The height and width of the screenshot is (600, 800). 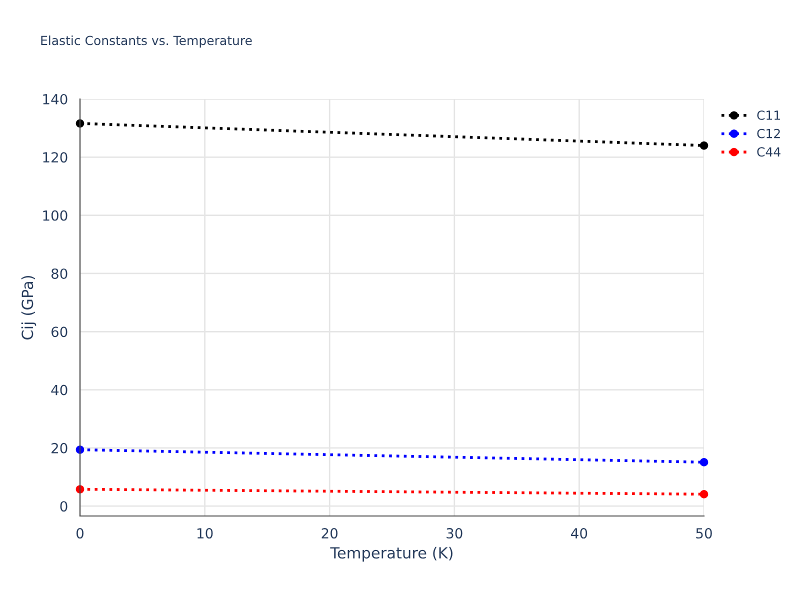 What do you see at coordinates (146, 42) in the screenshot?
I see `chart-title: Elastic Constants vs. Temperature` at bounding box center [146, 42].